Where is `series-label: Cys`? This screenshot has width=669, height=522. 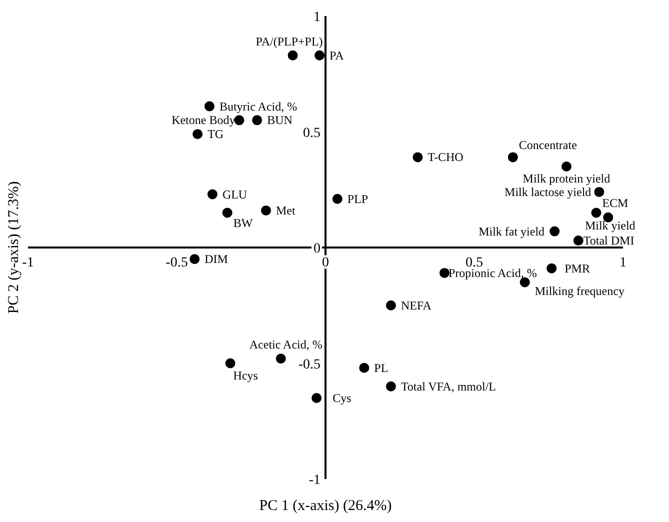 series-label: Cys is located at coordinates (342, 397).